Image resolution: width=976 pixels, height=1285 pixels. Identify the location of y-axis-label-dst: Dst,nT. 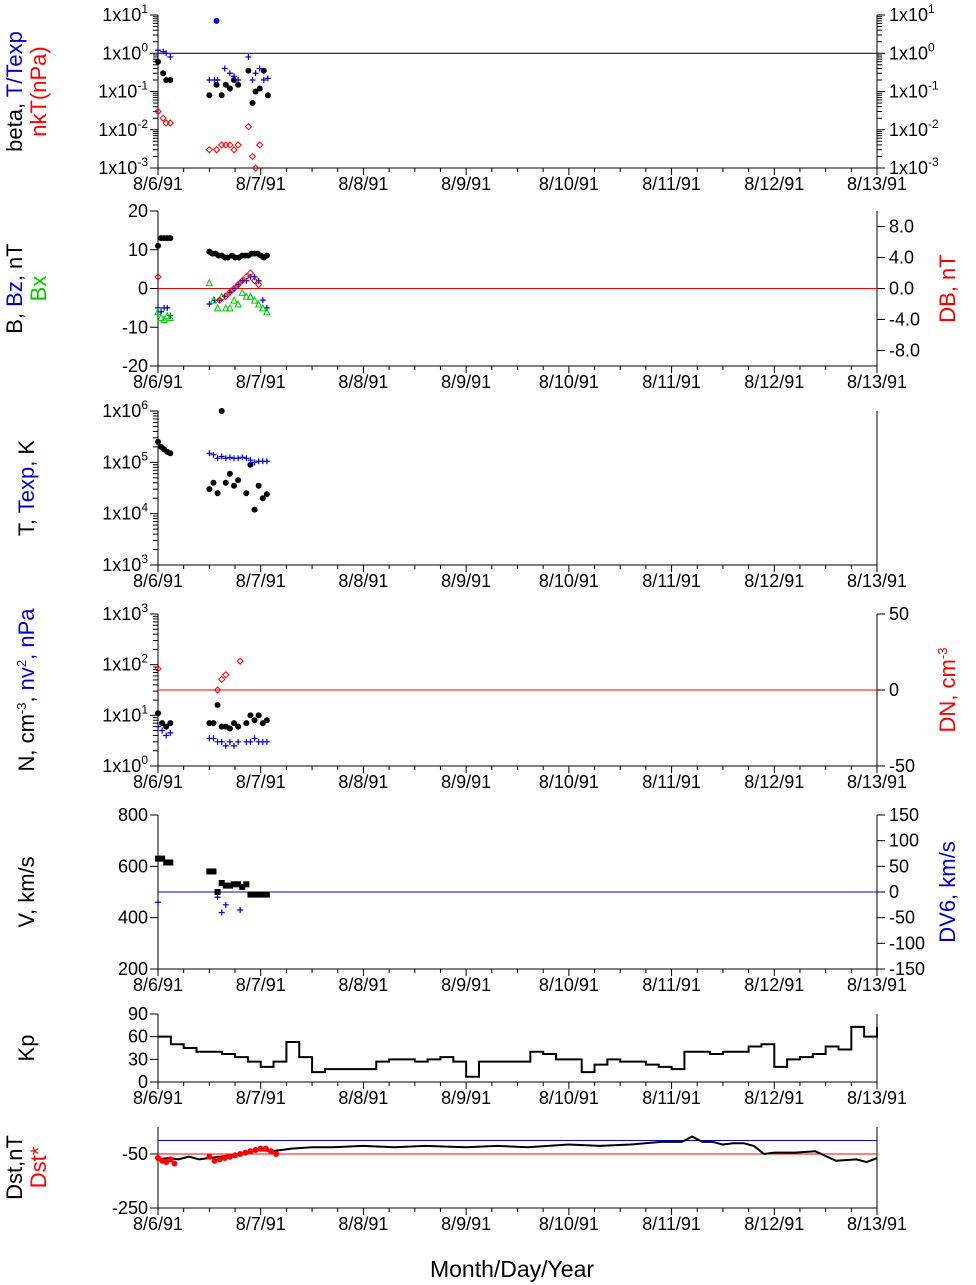
(14, 1167).